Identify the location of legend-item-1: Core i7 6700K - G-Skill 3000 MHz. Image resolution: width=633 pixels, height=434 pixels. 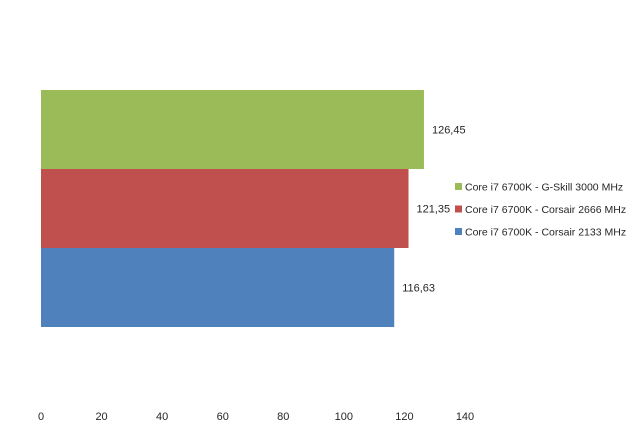
(539, 188).